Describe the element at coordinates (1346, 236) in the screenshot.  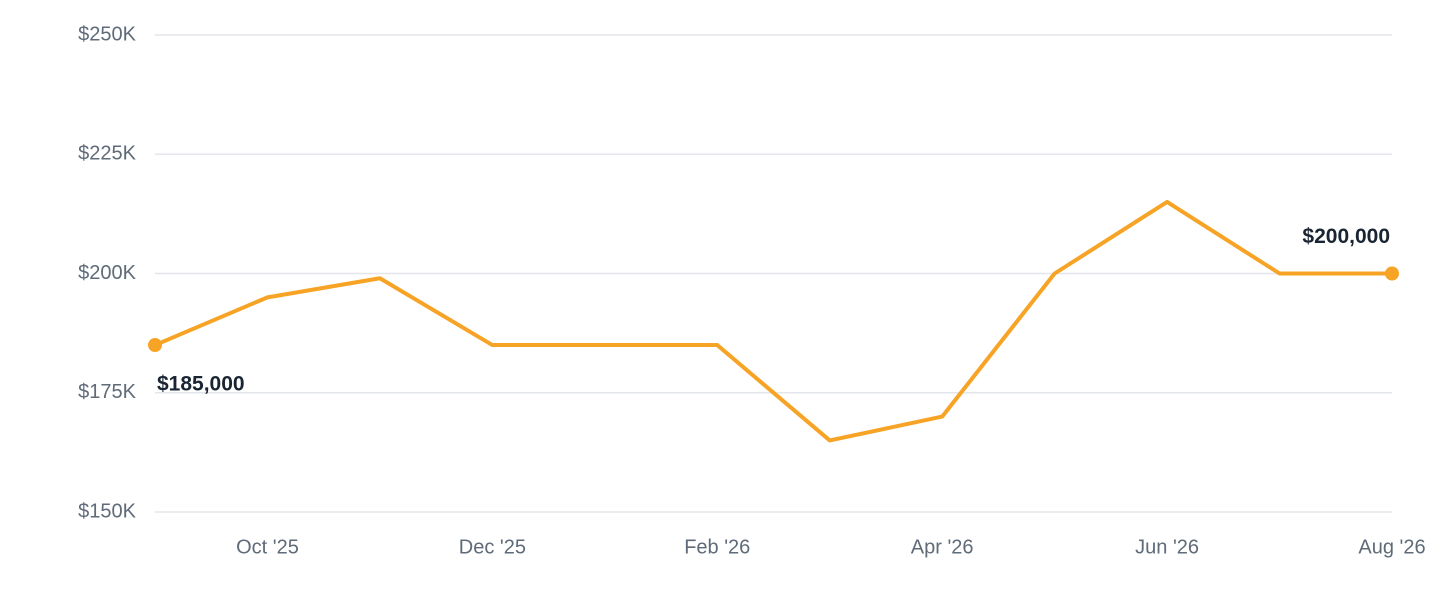
I see `value-label: $200,000` at that location.